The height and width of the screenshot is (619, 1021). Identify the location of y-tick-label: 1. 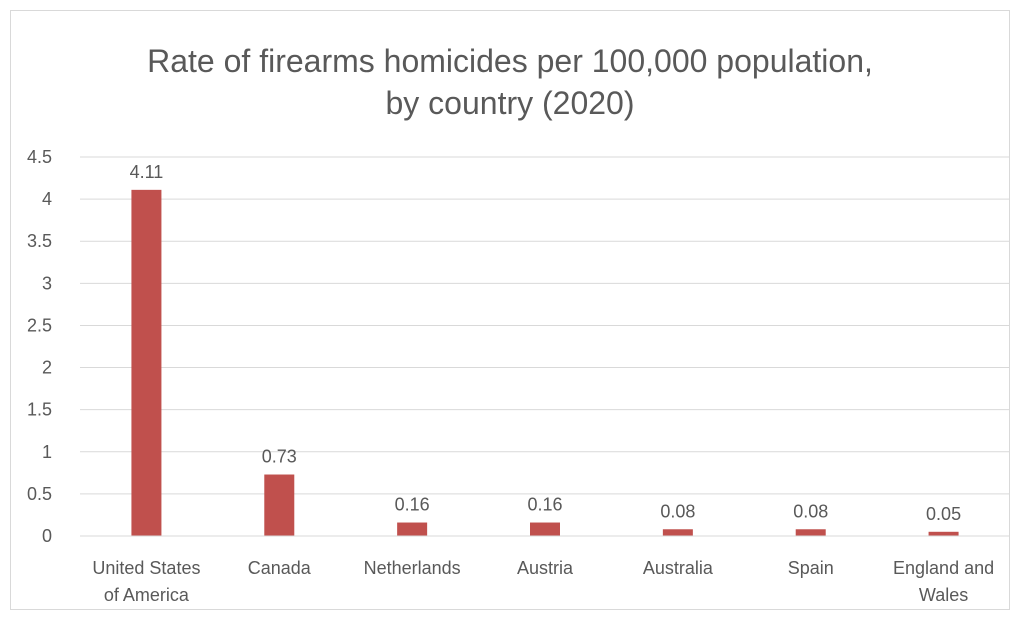
(47, 452).